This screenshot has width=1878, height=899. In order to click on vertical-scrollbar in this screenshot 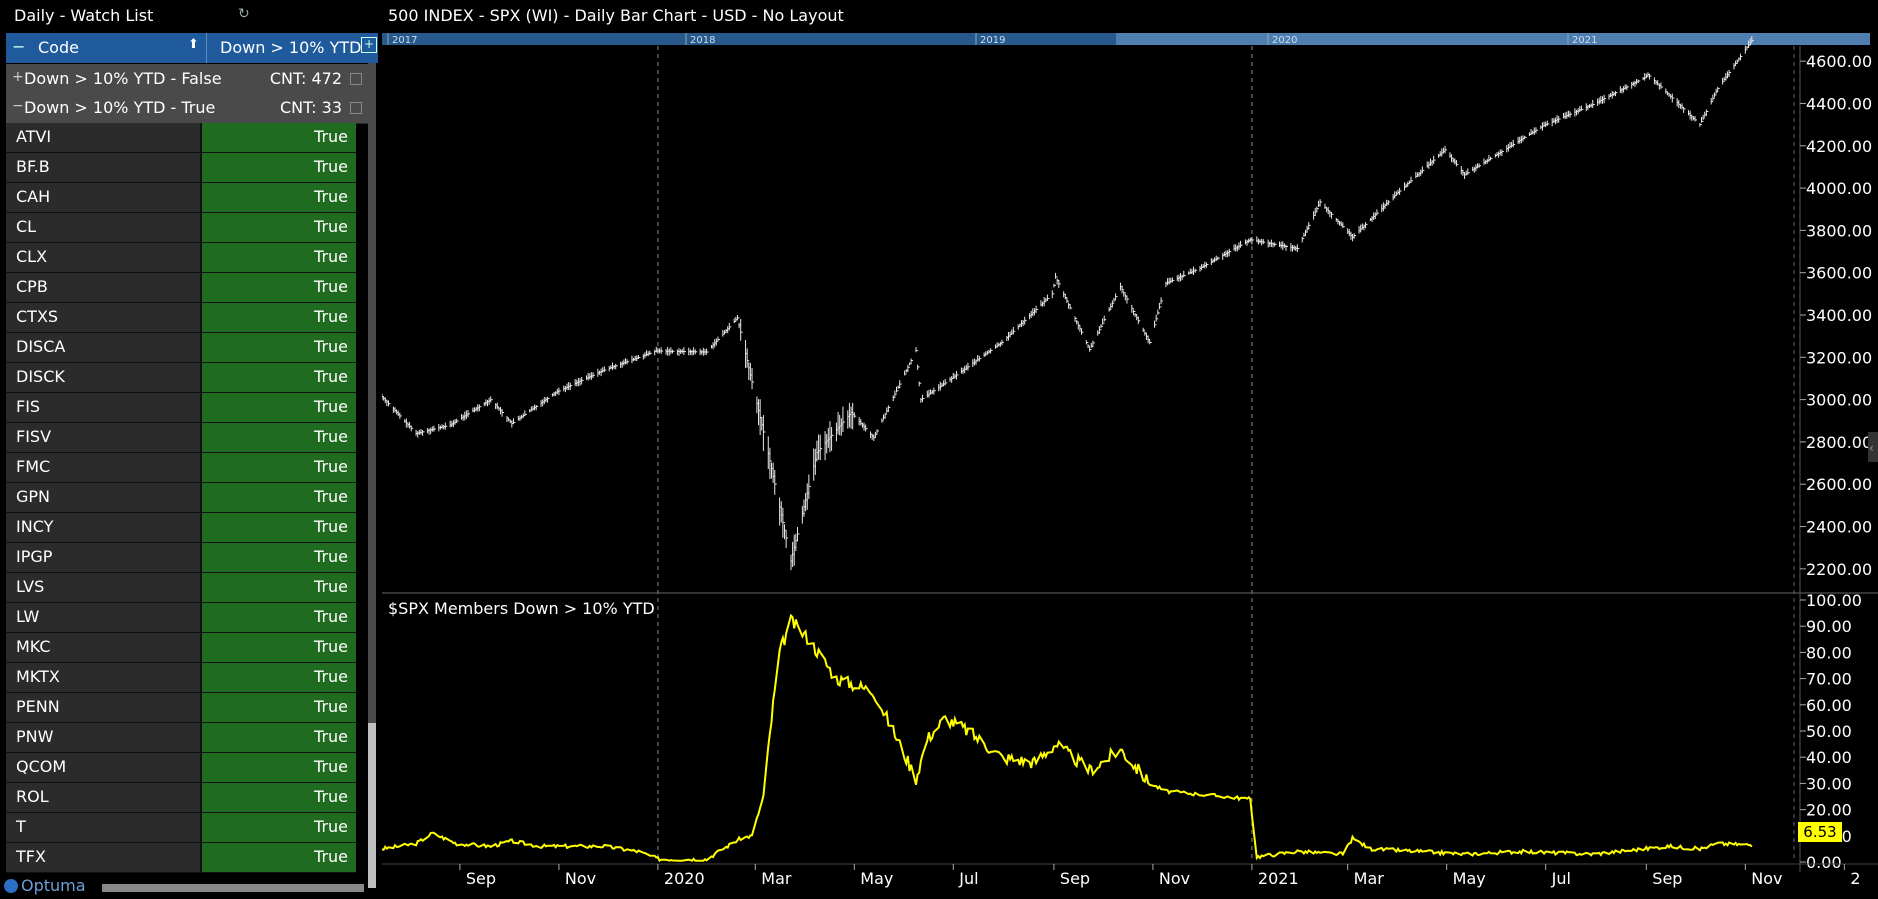, I will do `click(372, 475)`.